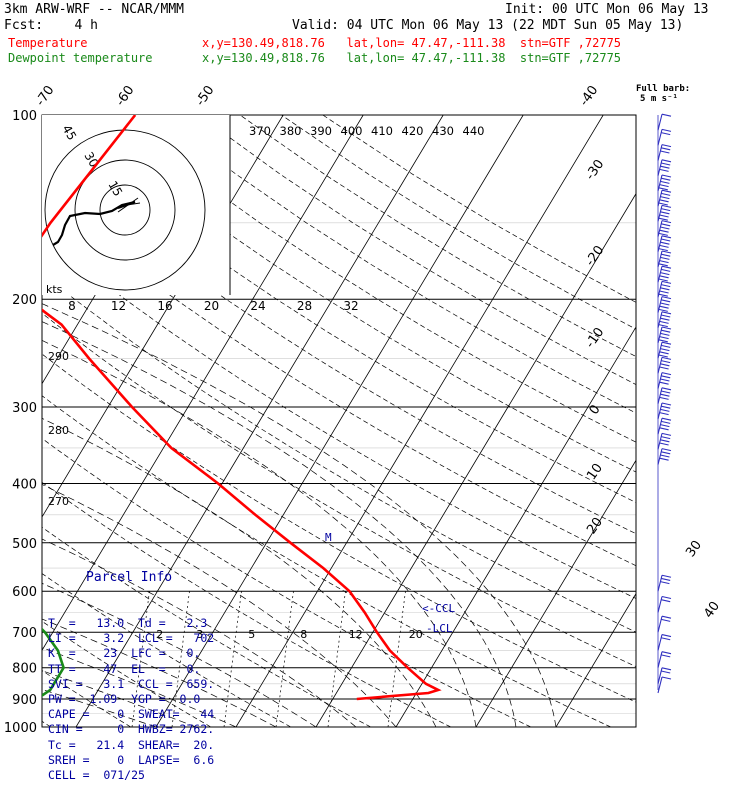  What do you see at coordinates (51, 25) in the screenshot?
I see `forecast-hour: Fcst: 4 h` at bounding box center [51, 25].